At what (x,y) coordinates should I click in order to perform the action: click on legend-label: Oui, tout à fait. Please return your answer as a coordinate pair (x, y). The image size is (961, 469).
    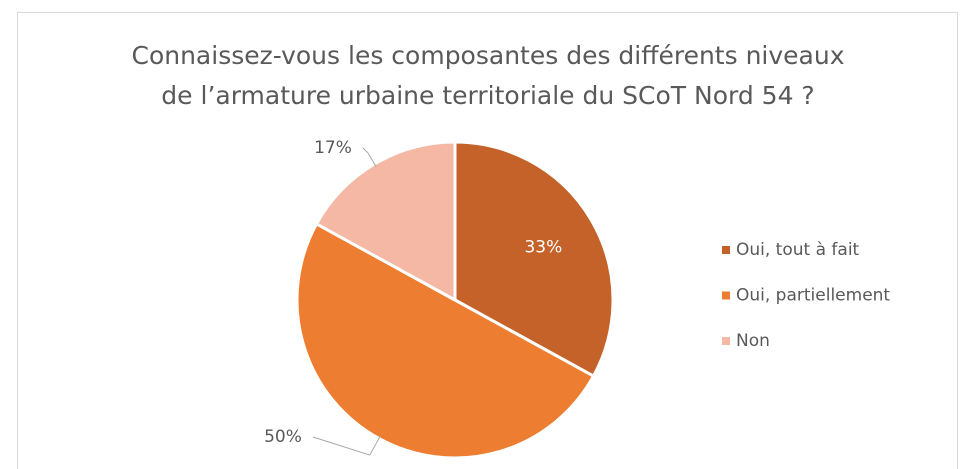
    Looking at the image, I should click on (798, 250).